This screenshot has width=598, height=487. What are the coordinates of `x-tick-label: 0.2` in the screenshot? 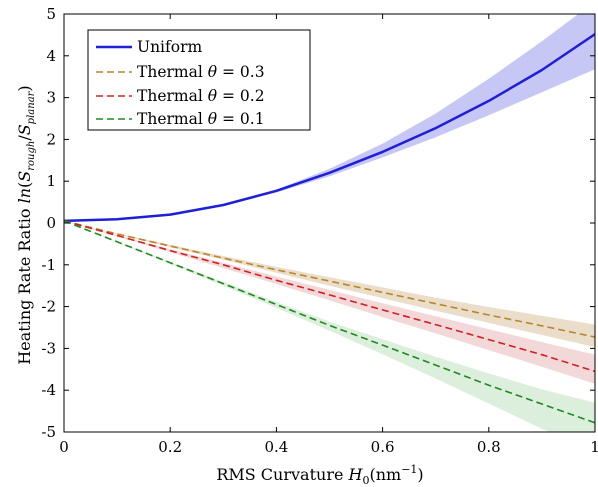 It's located at (170, 447).